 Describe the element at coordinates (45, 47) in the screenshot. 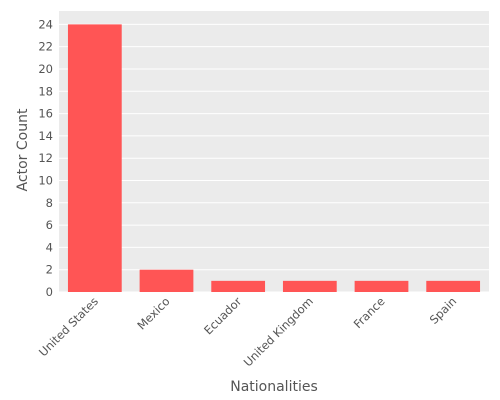

I see `y-tick-label: 22` at that location.